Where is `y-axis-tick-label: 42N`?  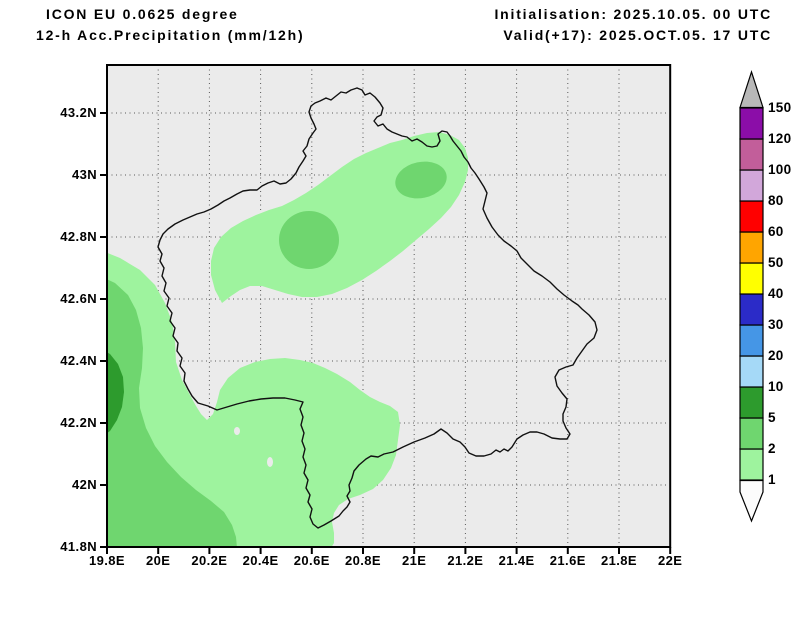
y-axis-tick-label: 42N is located at coordinates (84, 484).